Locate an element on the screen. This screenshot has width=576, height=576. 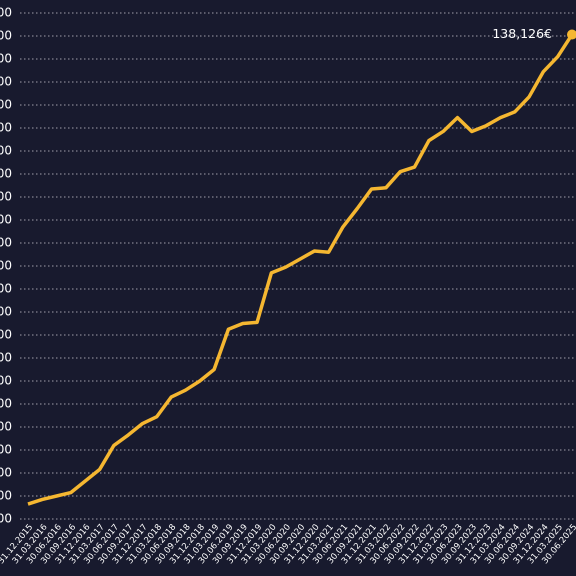
y-tick-label: 126,000 is located at coordinates (6, 174).